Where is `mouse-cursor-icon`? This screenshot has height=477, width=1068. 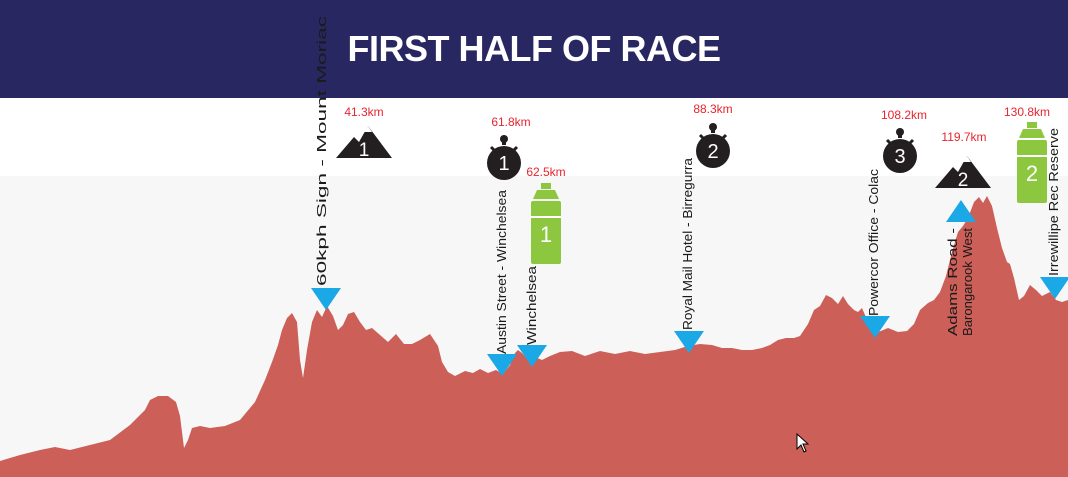
mouse-cursor-icon is located at coordinates (803, 443).